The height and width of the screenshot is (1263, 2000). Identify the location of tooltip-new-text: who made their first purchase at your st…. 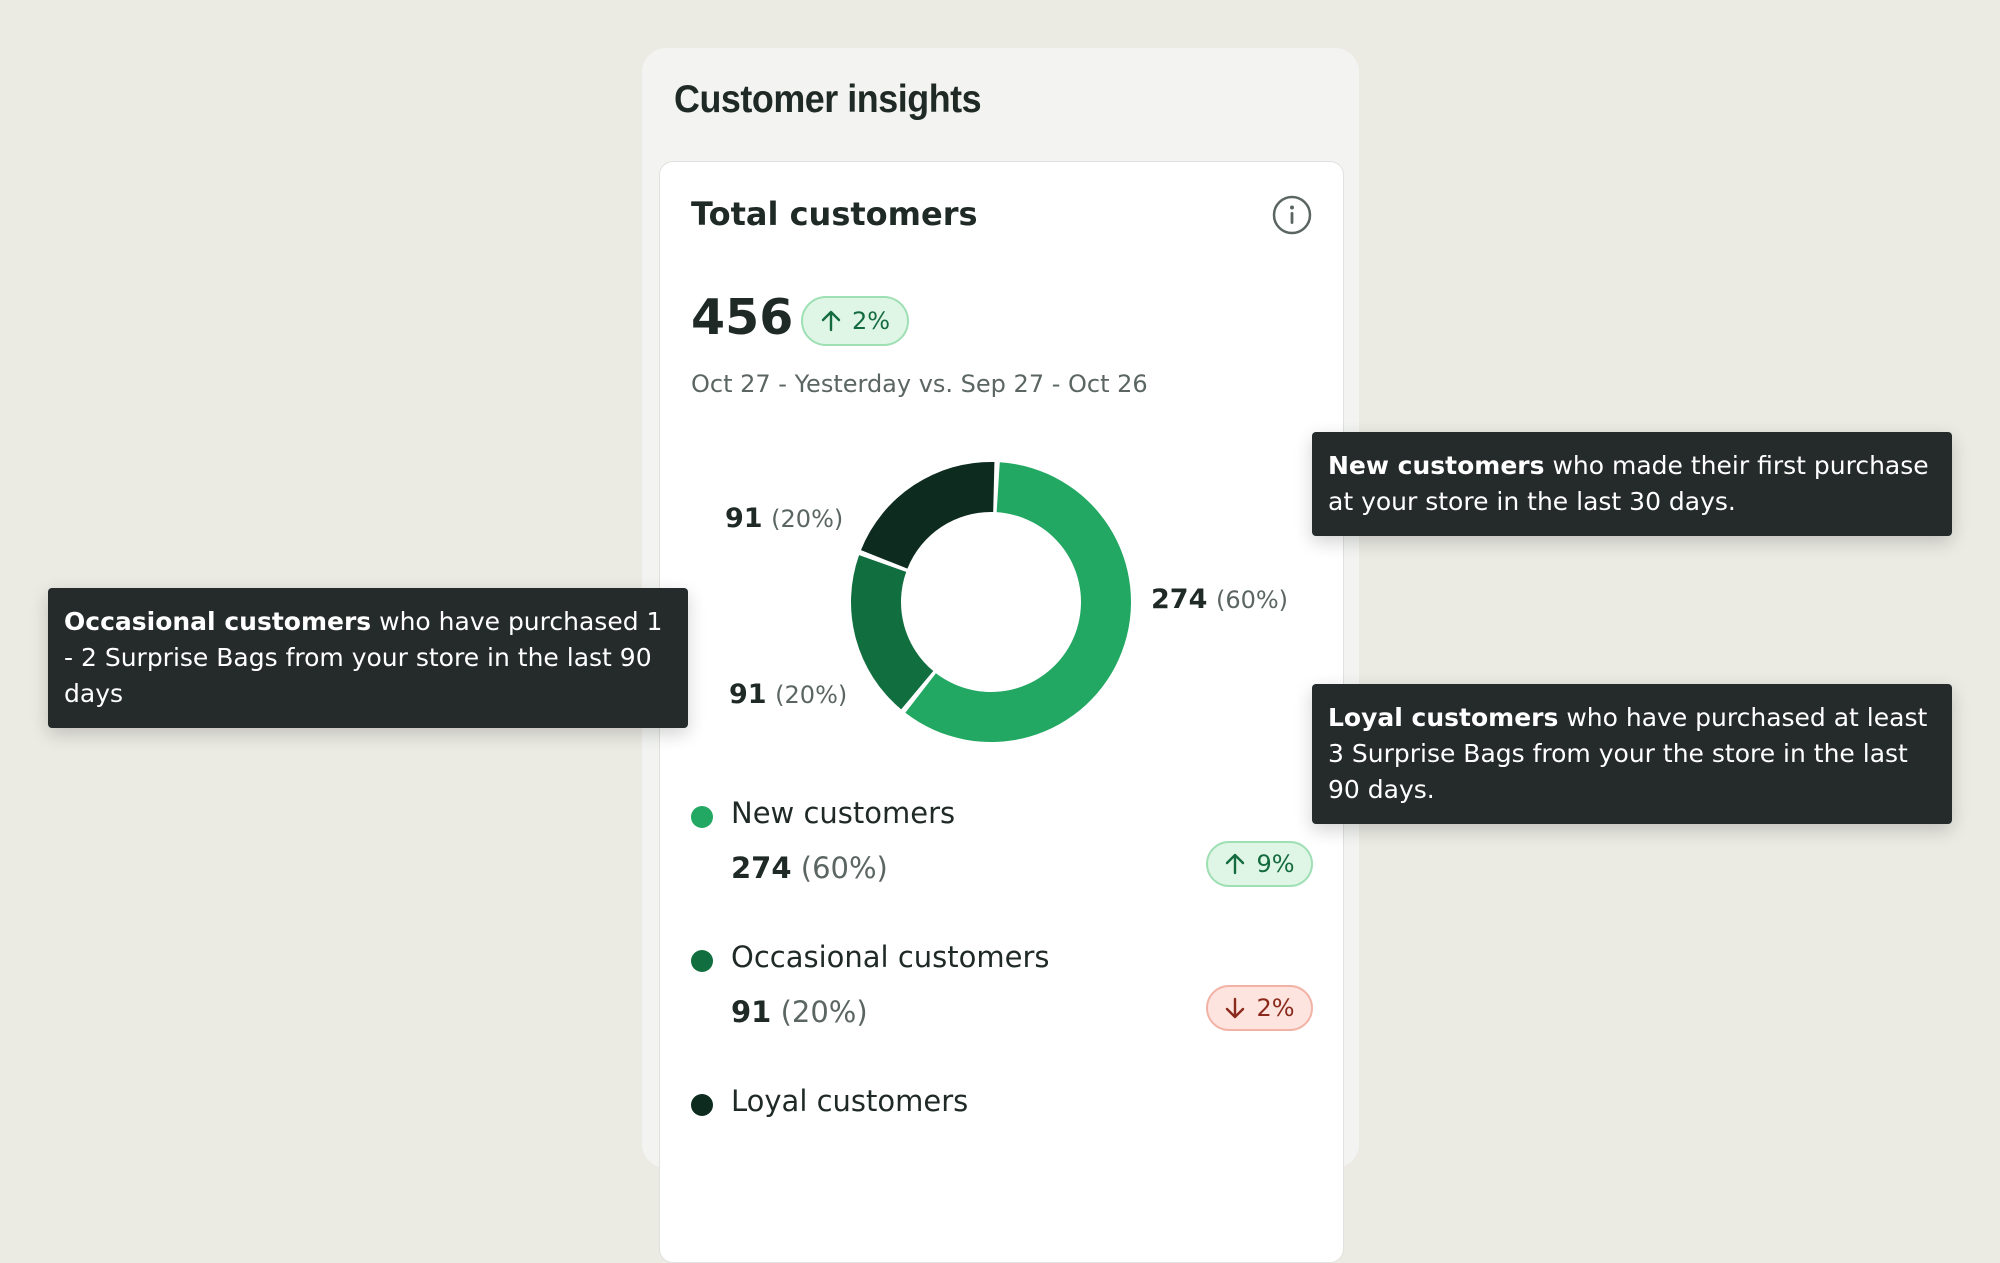
(1628, 483).